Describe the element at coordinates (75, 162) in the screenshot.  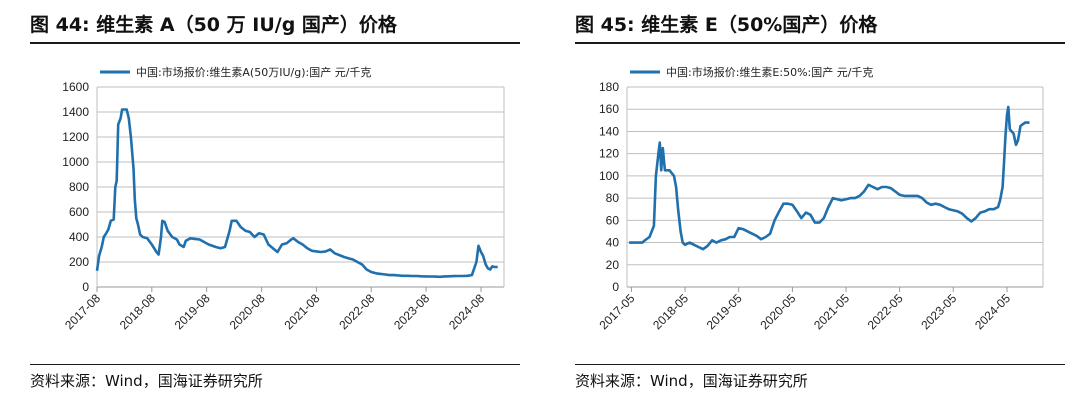
I see `y-tick-label: 1000` at that location.